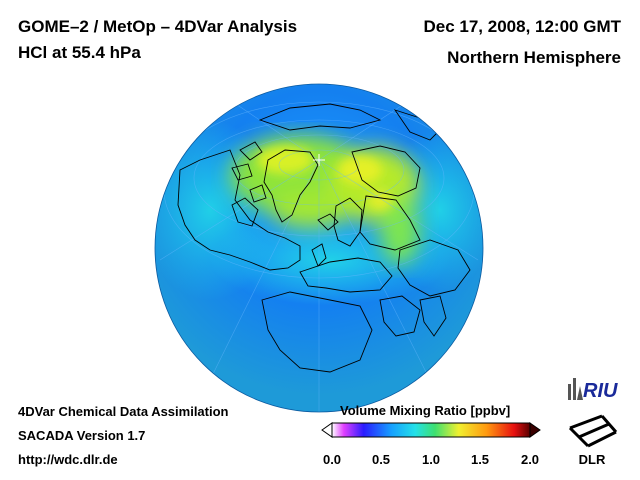 The image size is (640, 480). Describe the element at coordinates (530, 459) in the screenshot. I see `colorbar-tick: 2.0` at that location.